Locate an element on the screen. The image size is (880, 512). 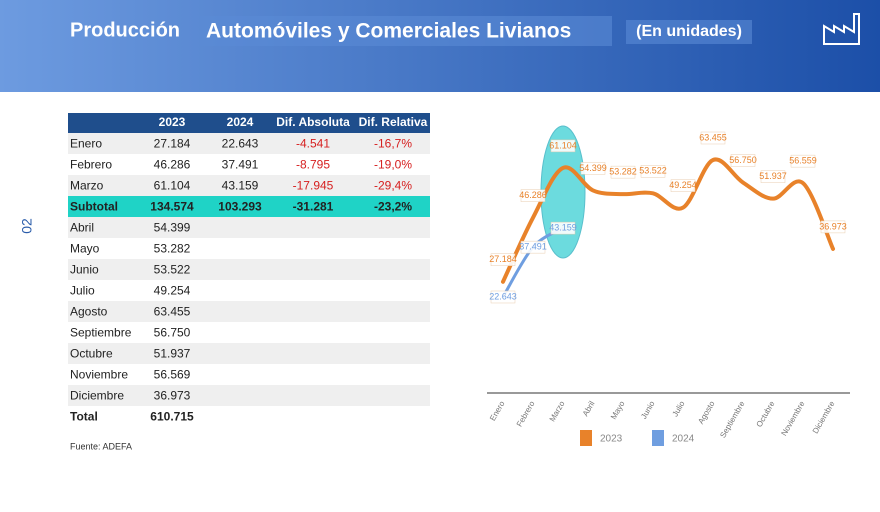
data-label: 36.973 is located at coordinates (833, 226).